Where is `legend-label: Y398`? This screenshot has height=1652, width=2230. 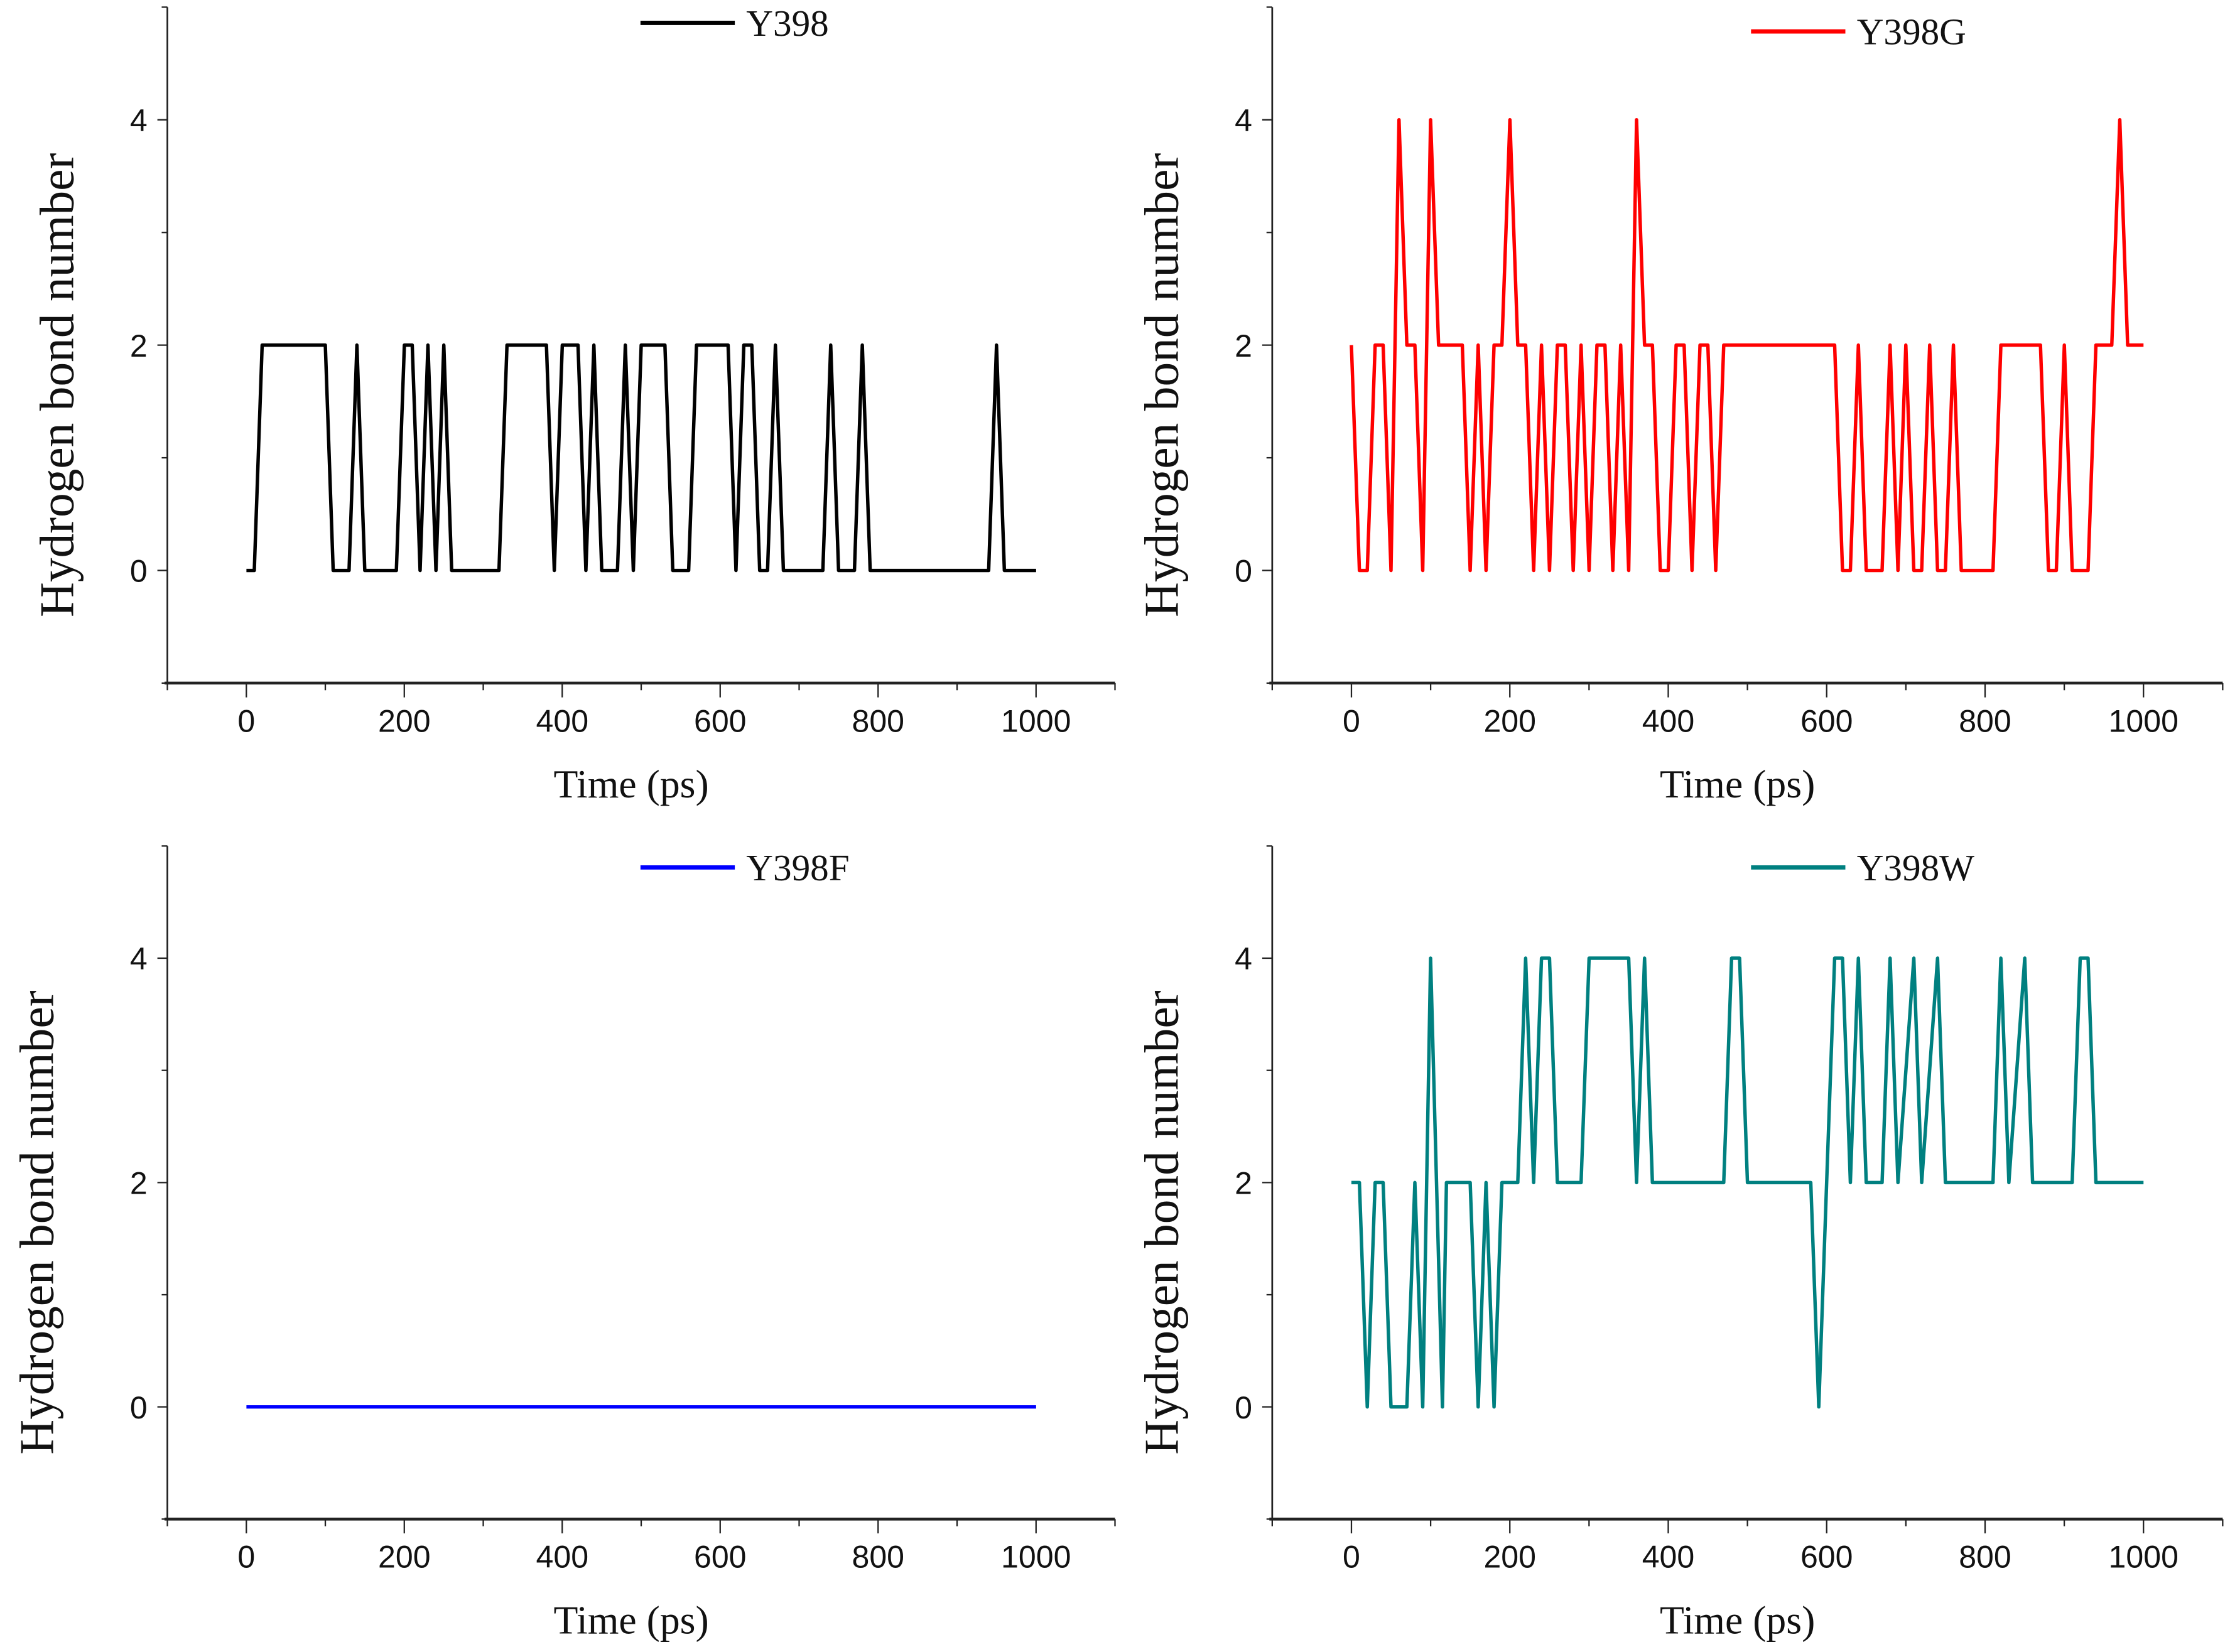
legend-label: Y398 is located at coordinates (787, 23).